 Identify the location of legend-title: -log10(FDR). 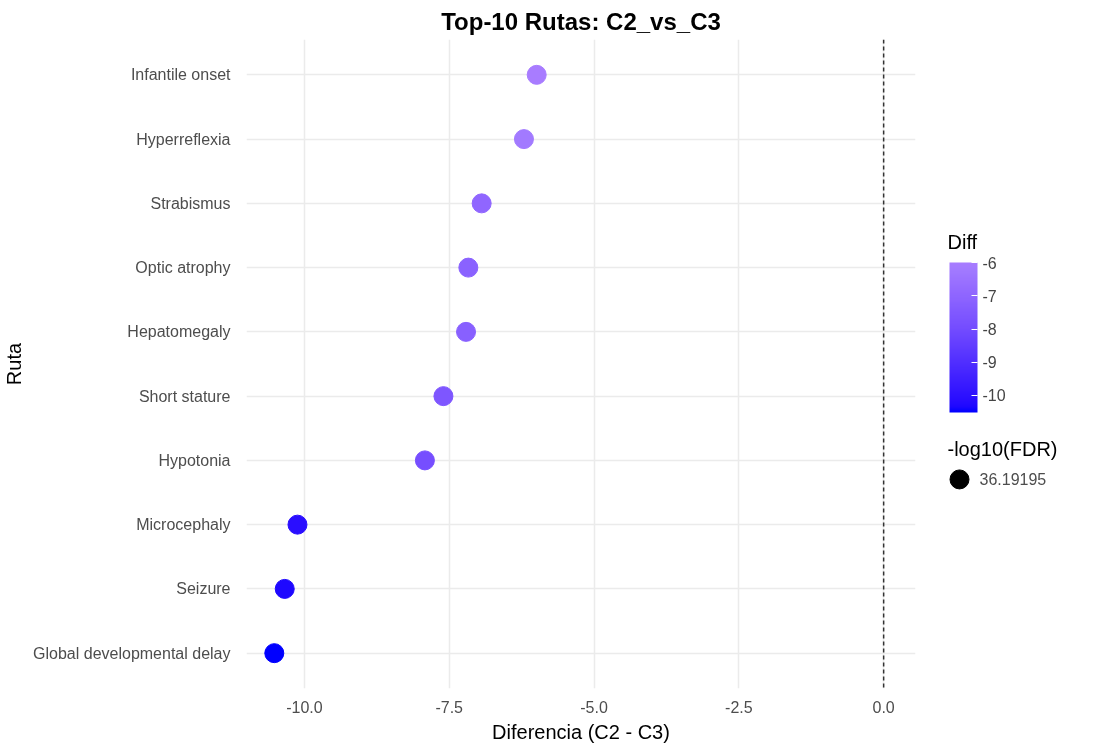
(1002, 449).